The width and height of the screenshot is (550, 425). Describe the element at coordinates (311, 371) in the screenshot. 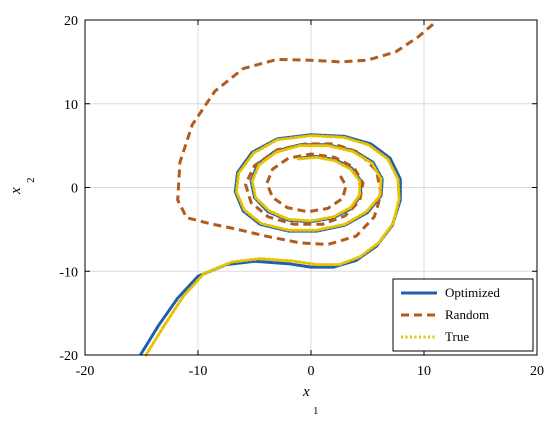

I see `x-tick-label: 0` at that location.